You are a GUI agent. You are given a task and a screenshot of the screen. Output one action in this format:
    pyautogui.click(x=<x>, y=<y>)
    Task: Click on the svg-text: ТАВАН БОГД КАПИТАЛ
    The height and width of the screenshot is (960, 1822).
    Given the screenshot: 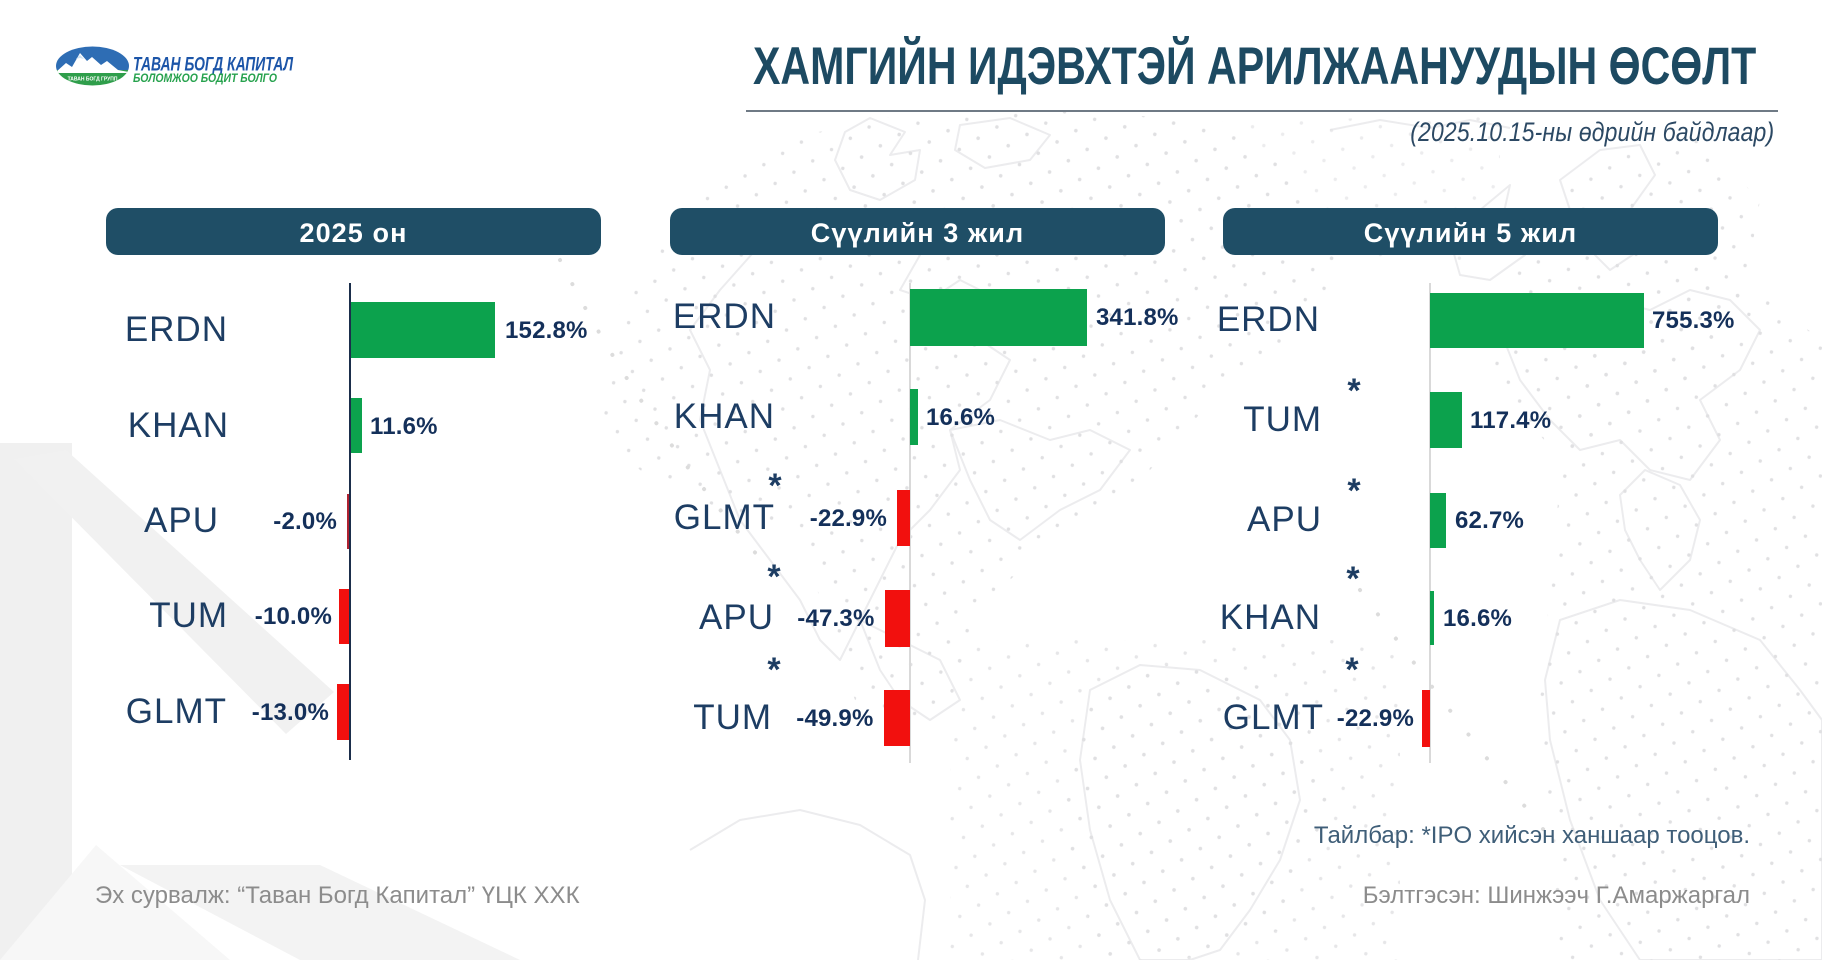 What is the action you would take?
    pyautogui.click(x=213, y=65)
    